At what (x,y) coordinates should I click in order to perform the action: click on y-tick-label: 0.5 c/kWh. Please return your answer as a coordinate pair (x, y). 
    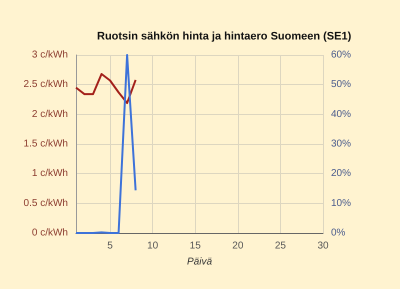
    Looking at the image, I should click on (46, 203).